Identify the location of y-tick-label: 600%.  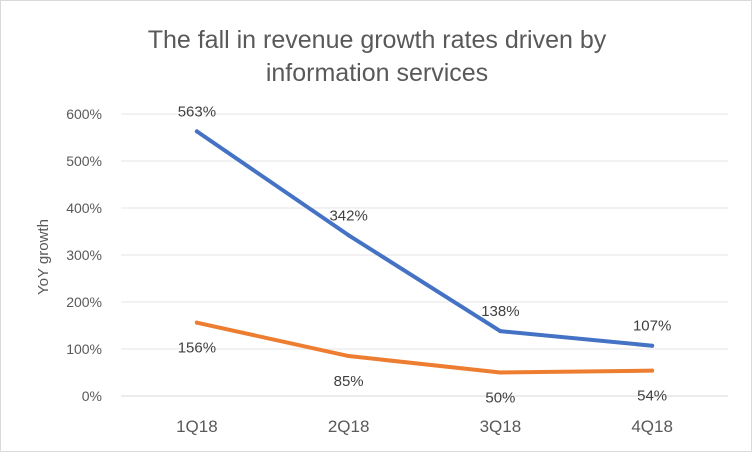
(84, 114).